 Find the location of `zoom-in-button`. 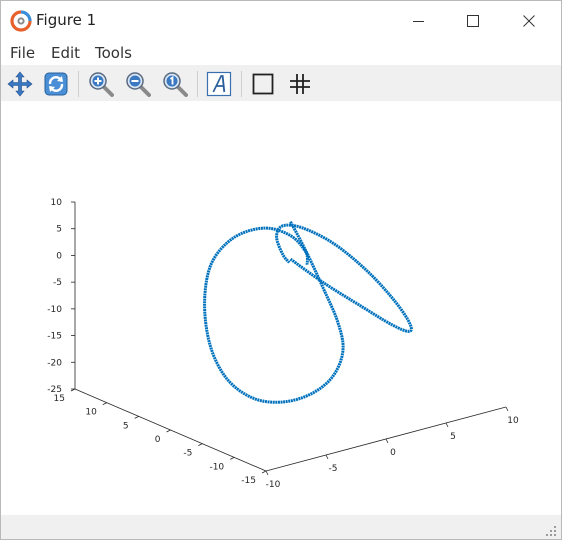

zoom-in-button is located at coordinates (101, 84).